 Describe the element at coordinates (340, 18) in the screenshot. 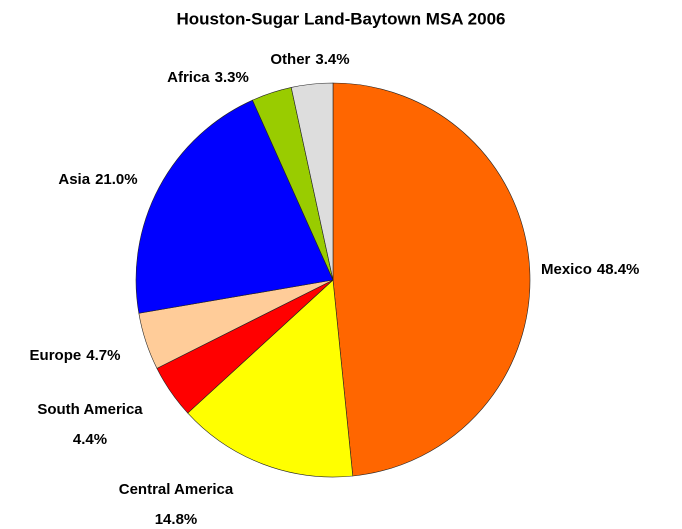

I see `chart-title: Houston-Sugar Land-Baytown MSA 2006` at that location.